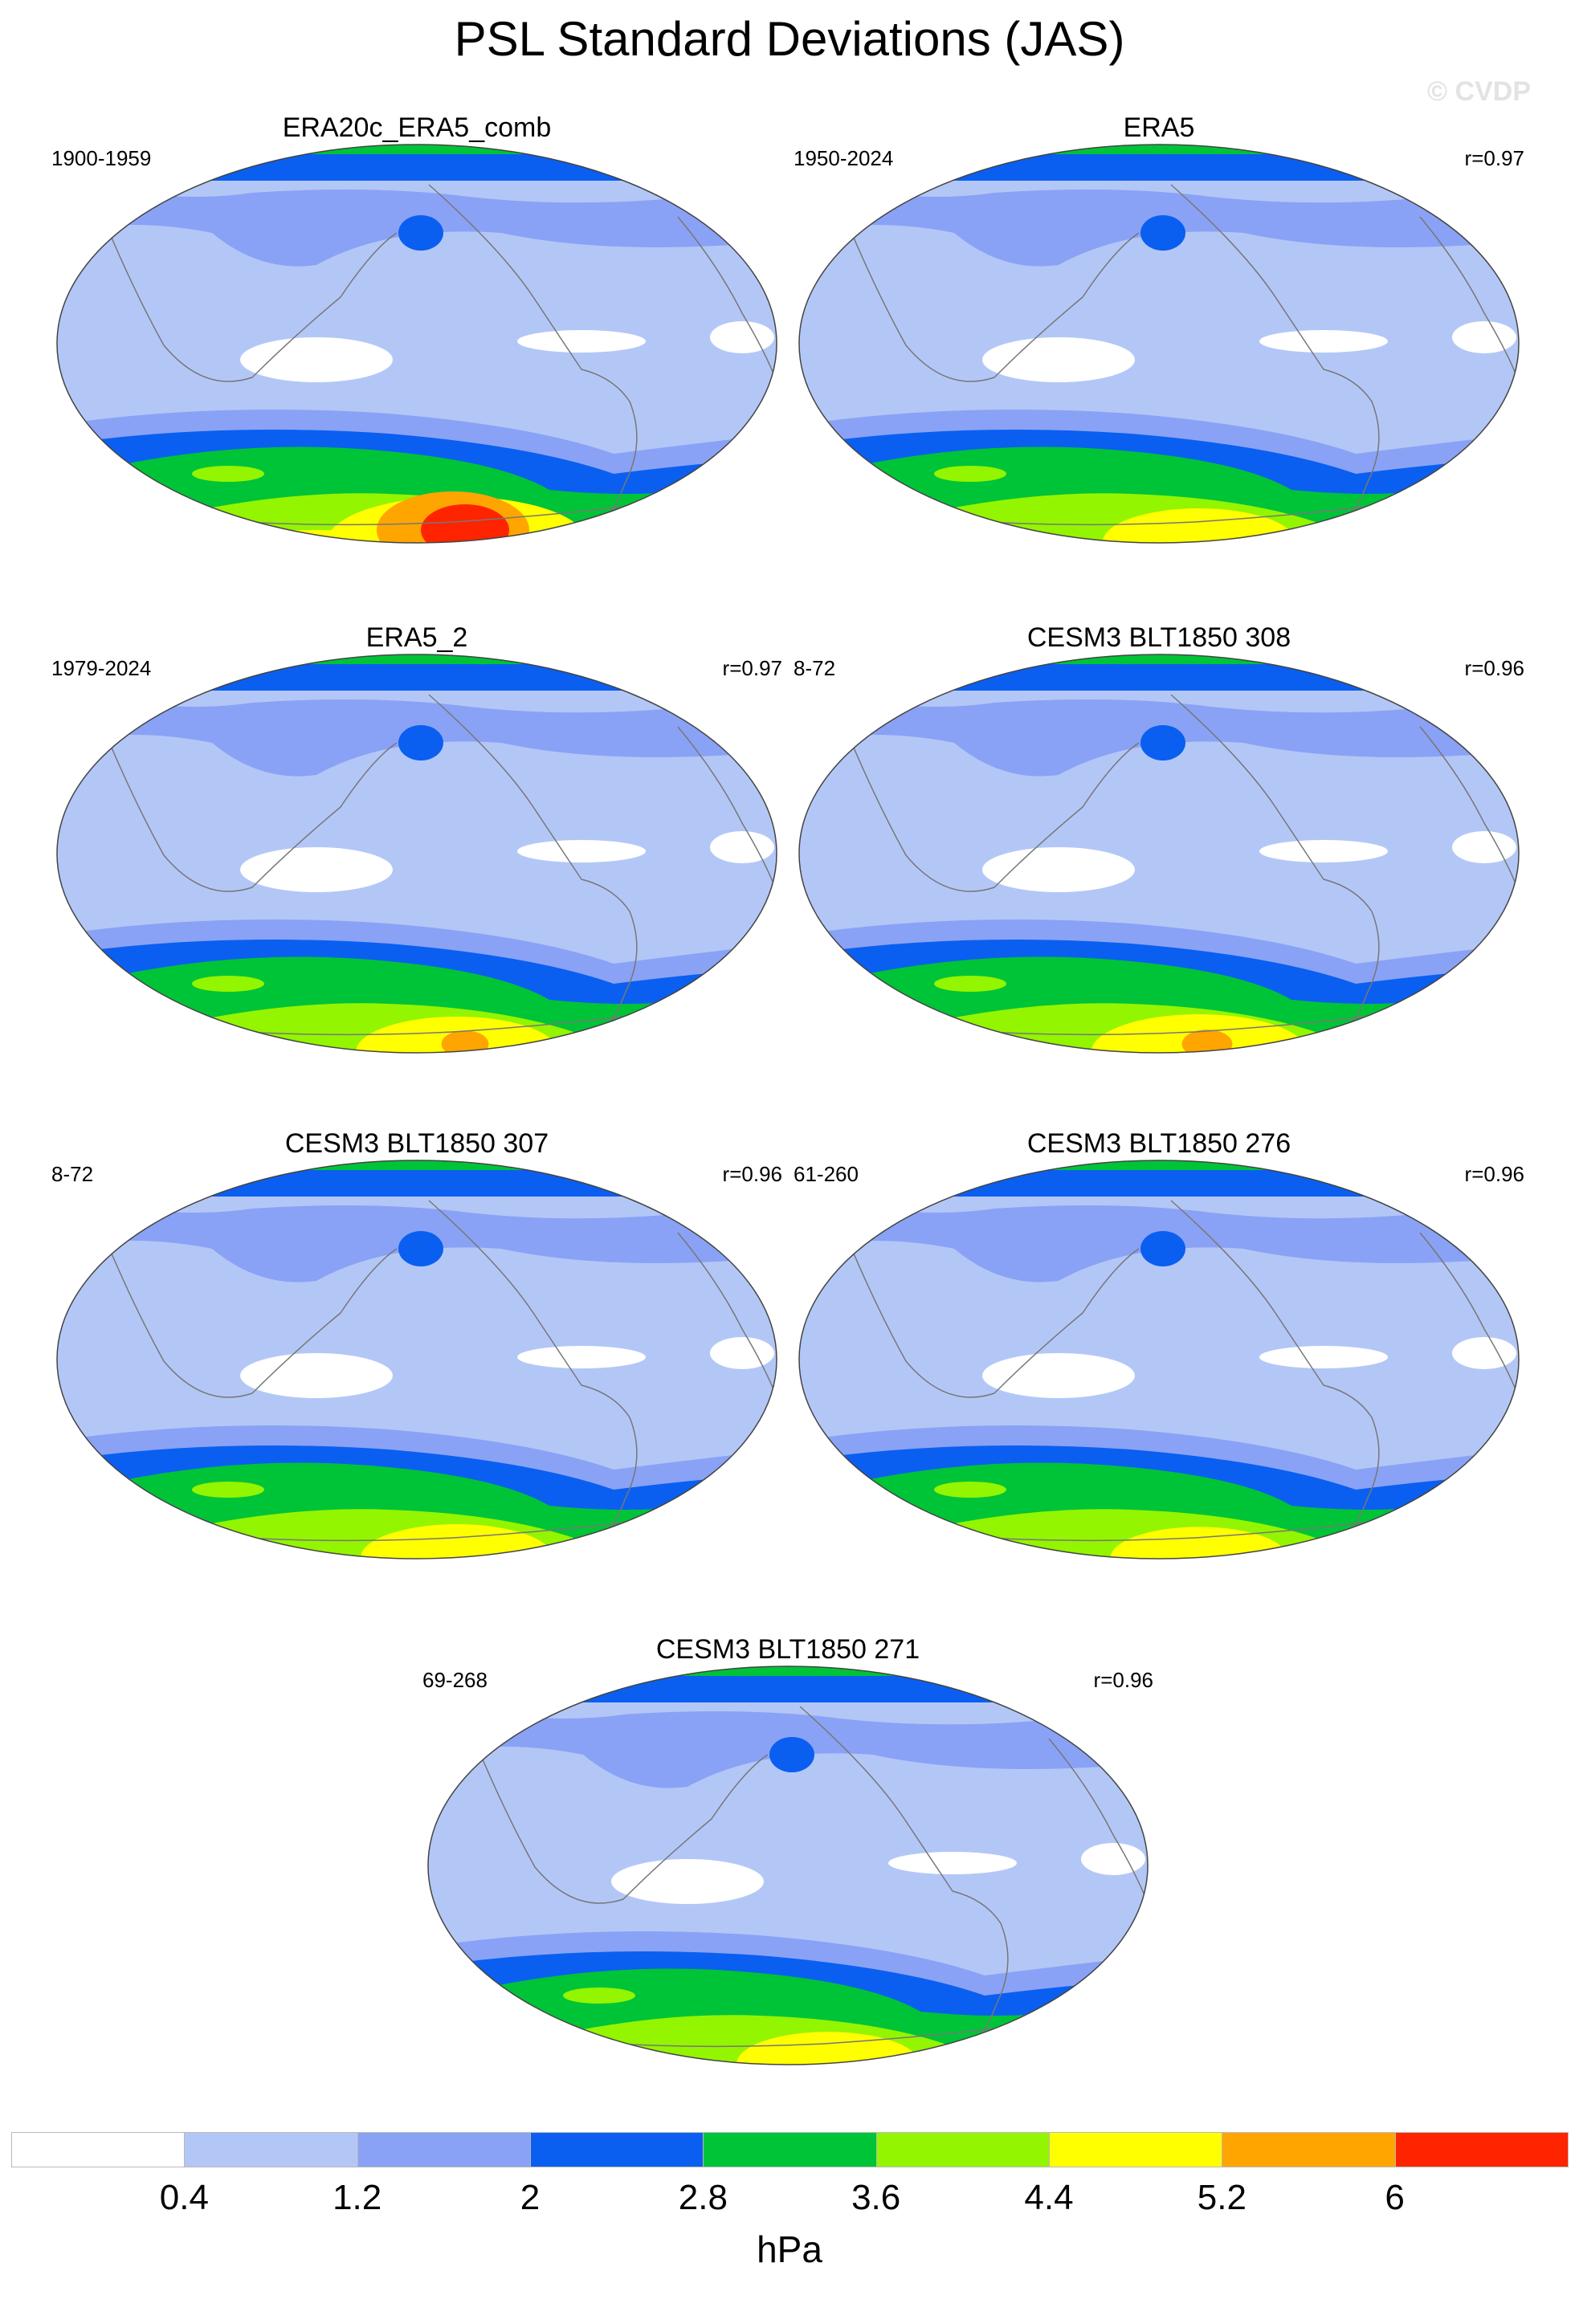  Describe the element at coordinates (789, 2249) in the screenshot. I see `colorbar-unit-label: hPa` at that location.